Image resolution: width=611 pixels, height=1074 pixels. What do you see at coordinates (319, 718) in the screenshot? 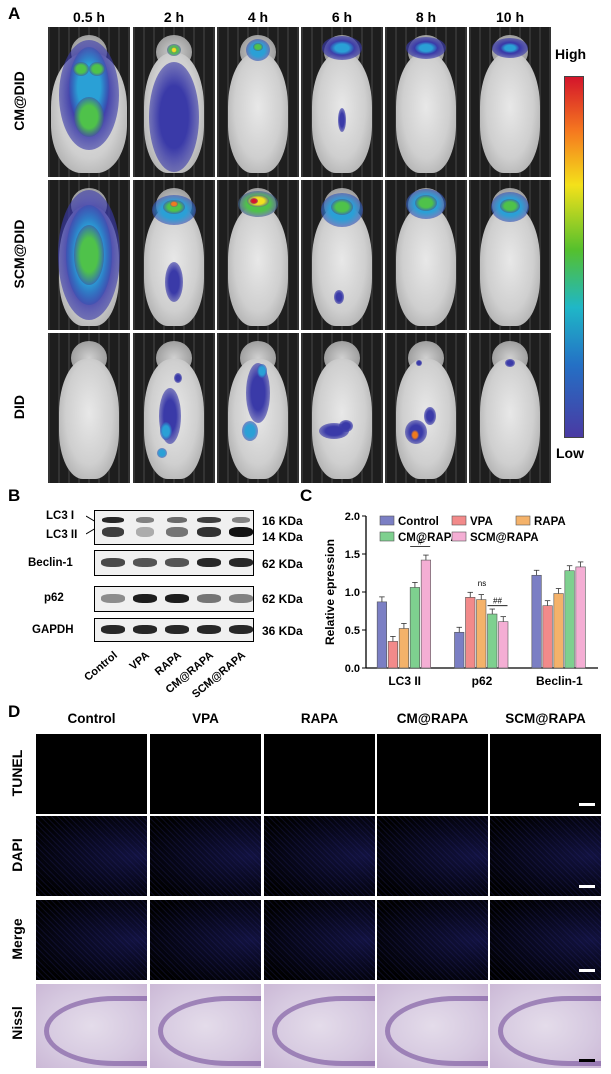
I see `column-header: RAPA` at bounding box center [319, 718].